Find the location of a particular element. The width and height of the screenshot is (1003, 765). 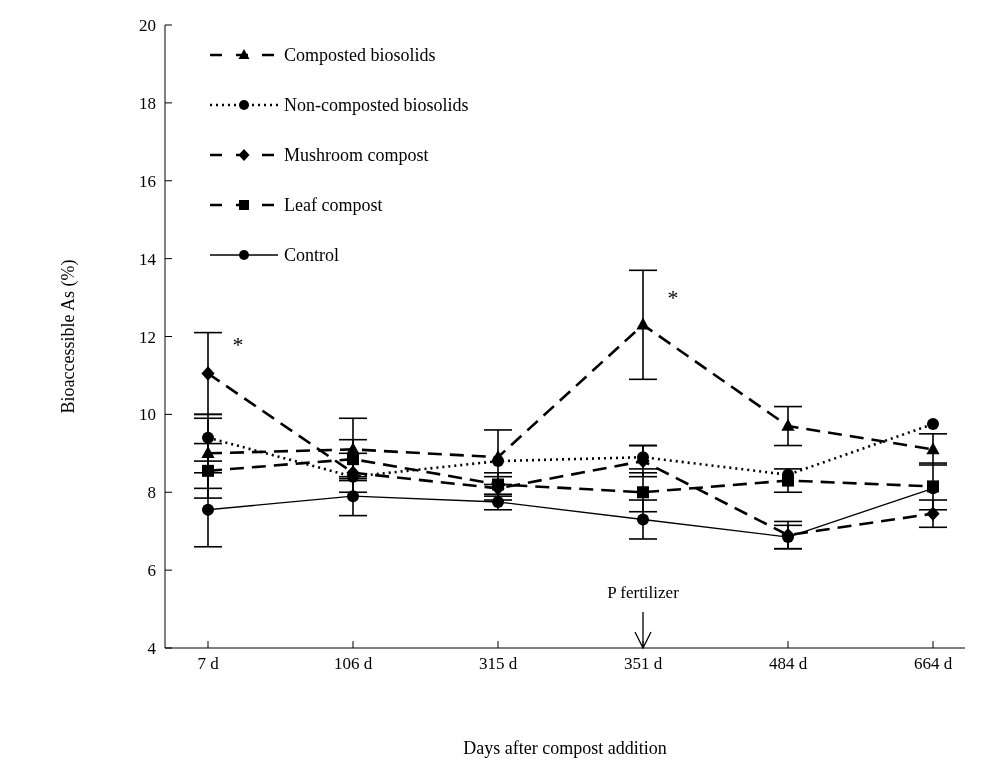

y-tick-label: 6 is located at coordinates (151, 571).